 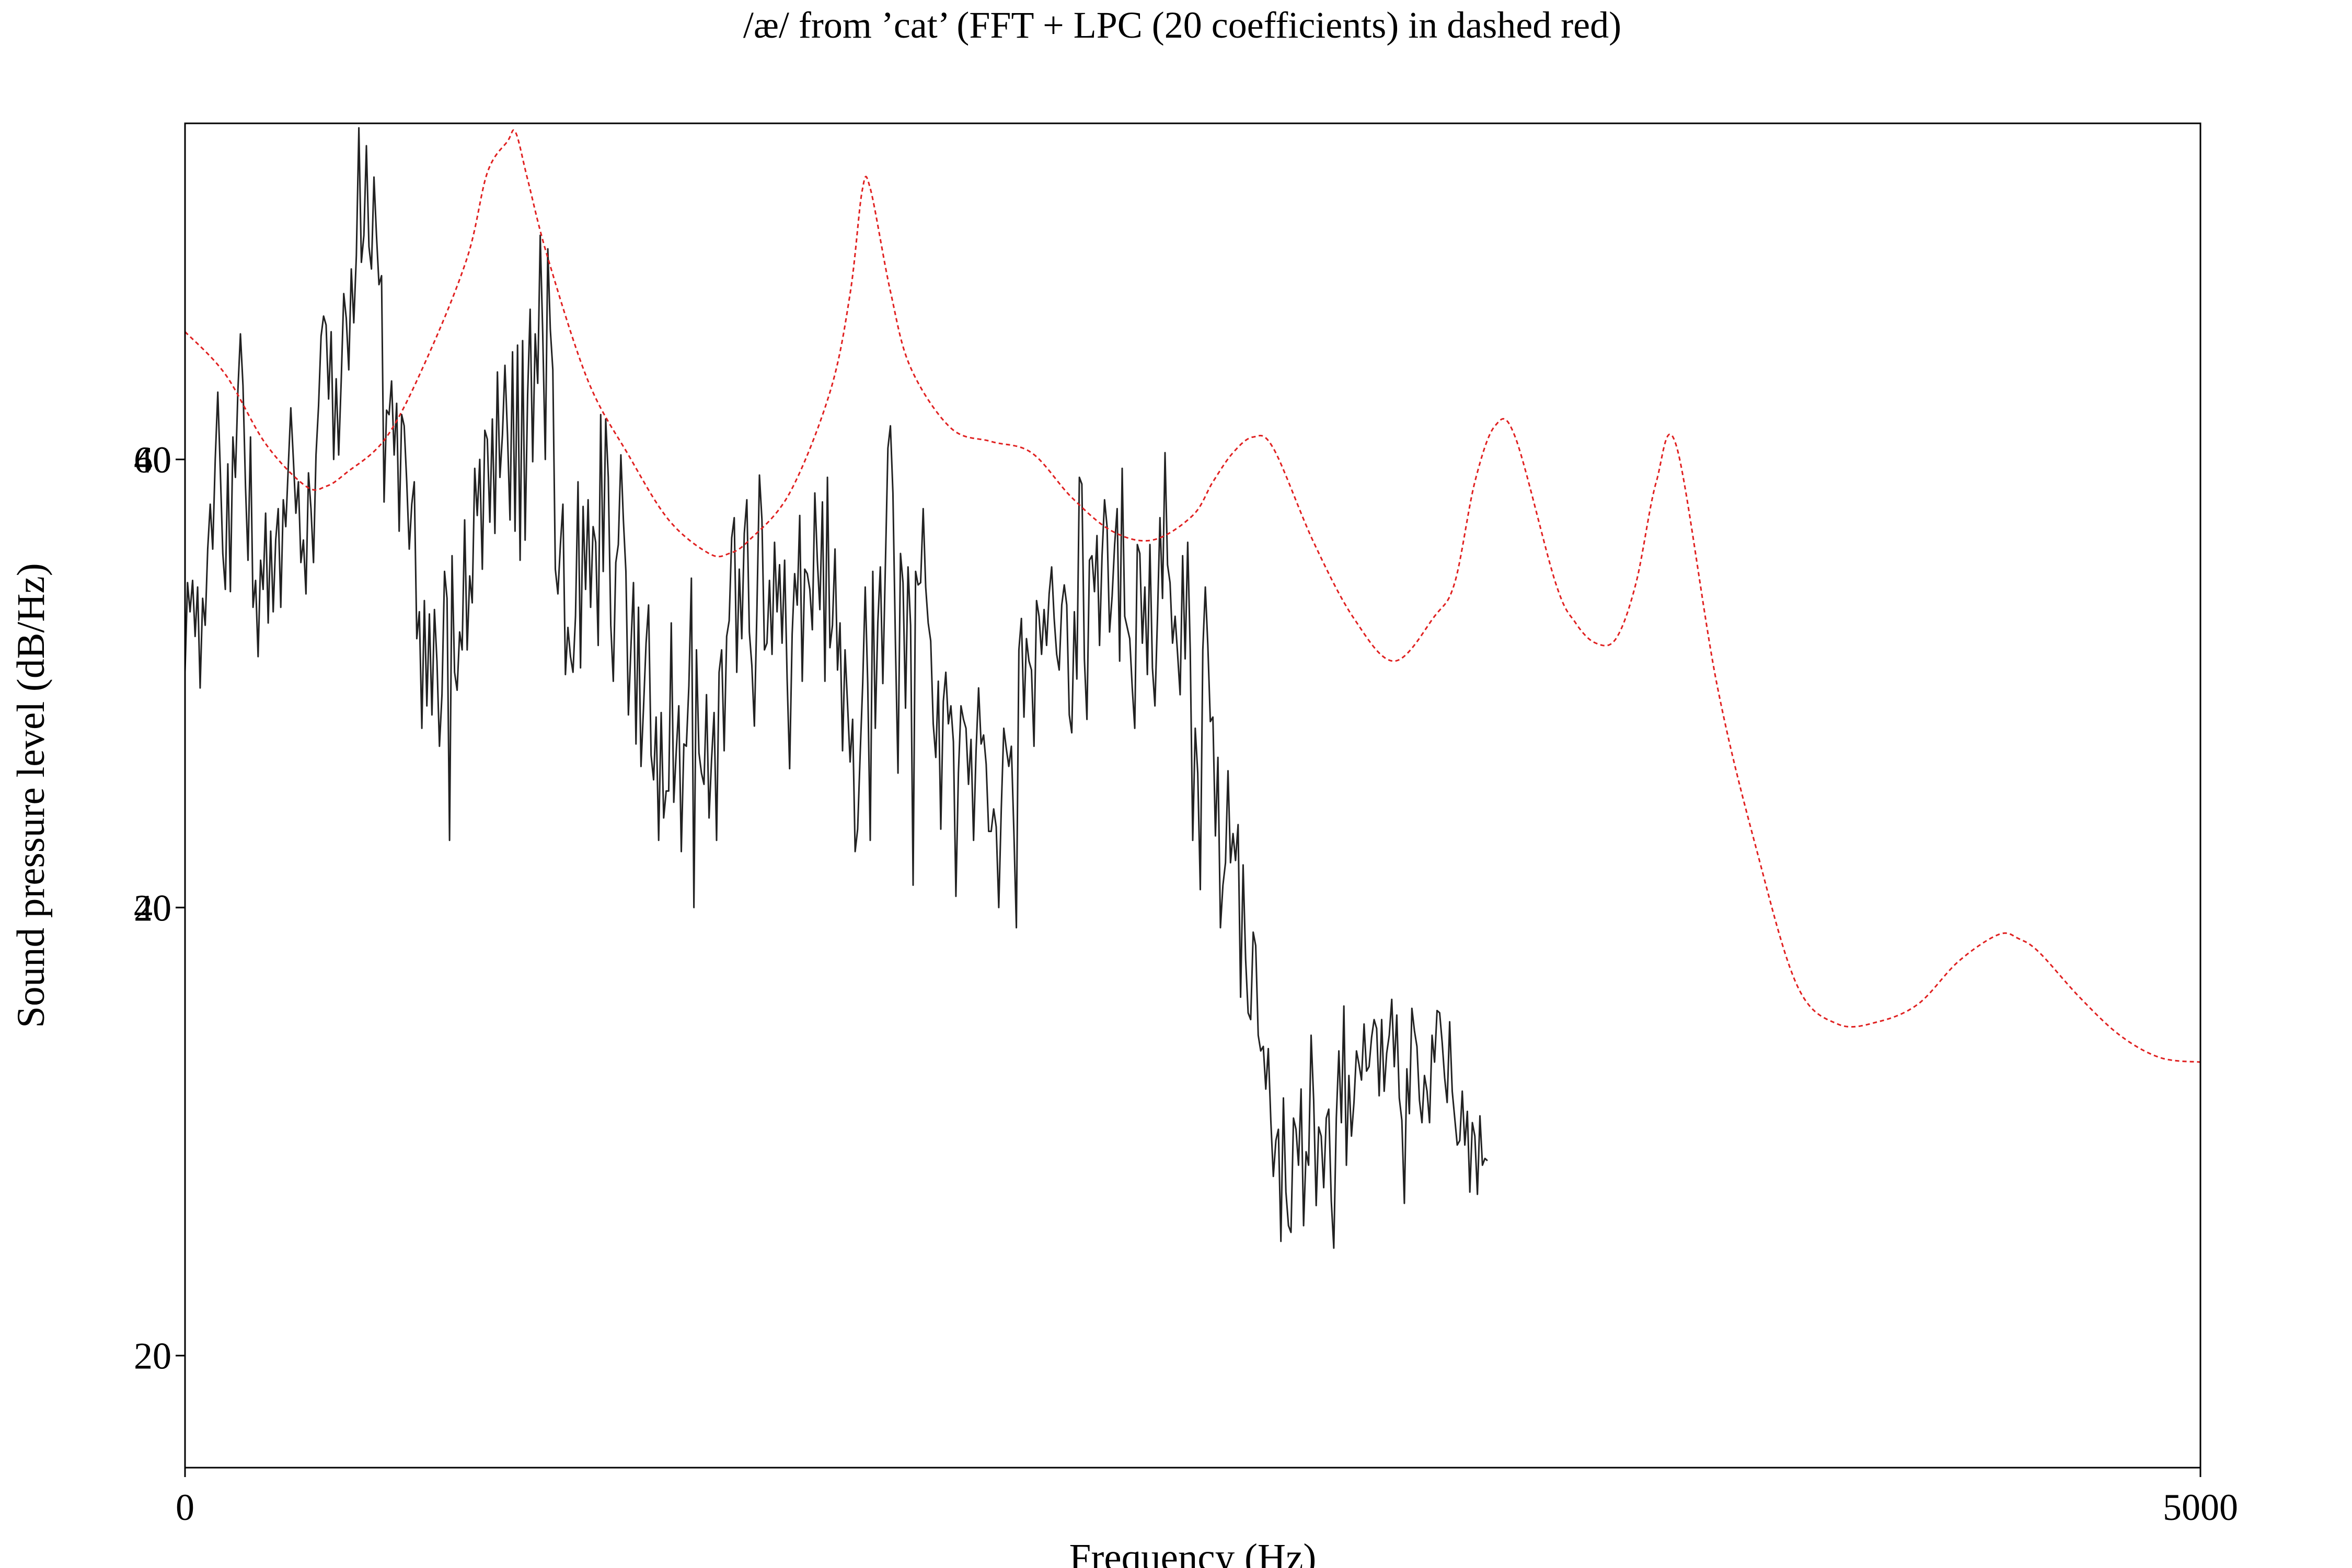 I want to click on y2-tick-label-40: 40, so click(x=152, y=460).